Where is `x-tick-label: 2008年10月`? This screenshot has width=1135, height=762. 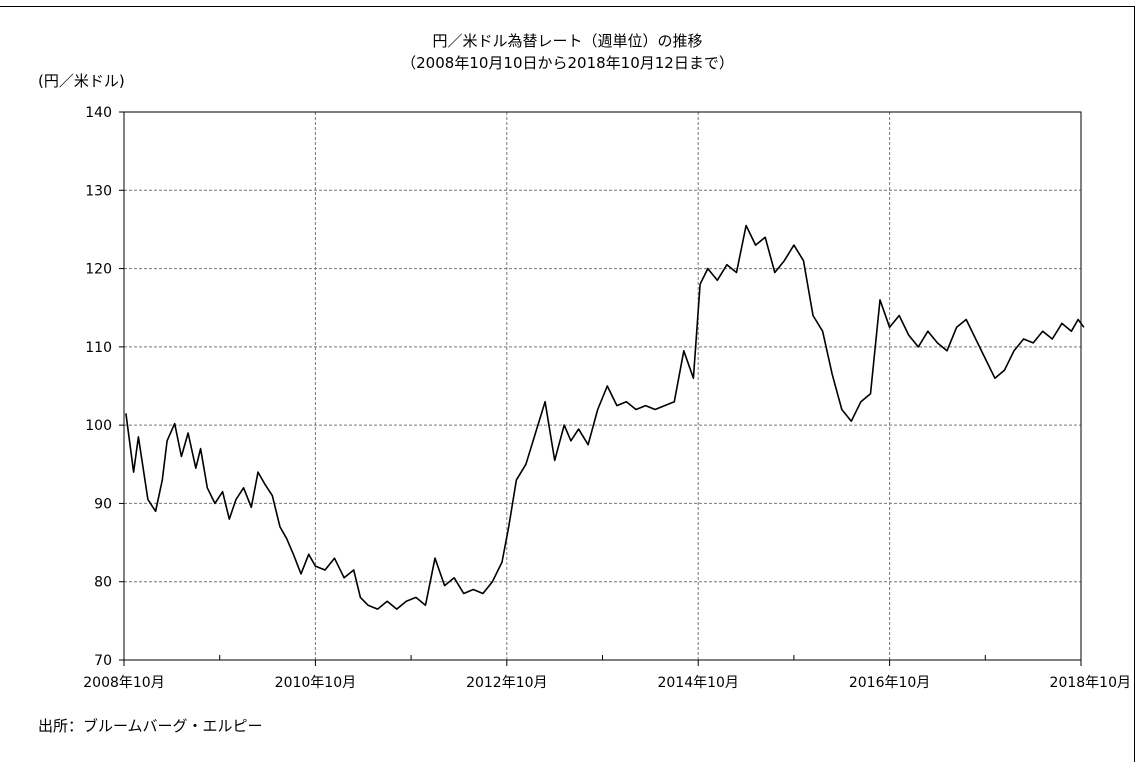
x-tick-label: 2008年10月 is located at coordinates (123, 683).